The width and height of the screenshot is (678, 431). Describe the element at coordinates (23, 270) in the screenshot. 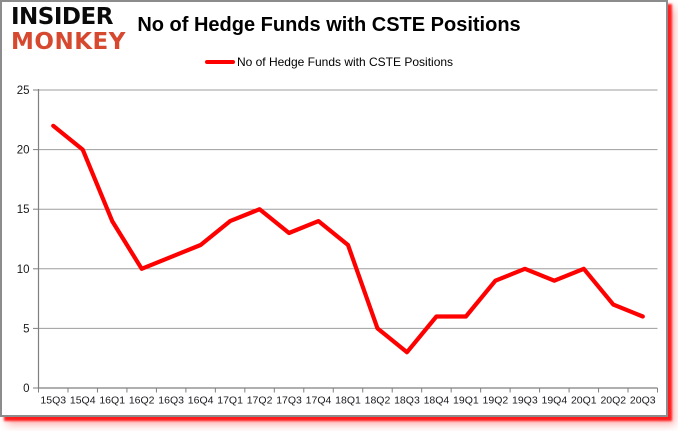

I see `y-tick-label: 10` at that location.